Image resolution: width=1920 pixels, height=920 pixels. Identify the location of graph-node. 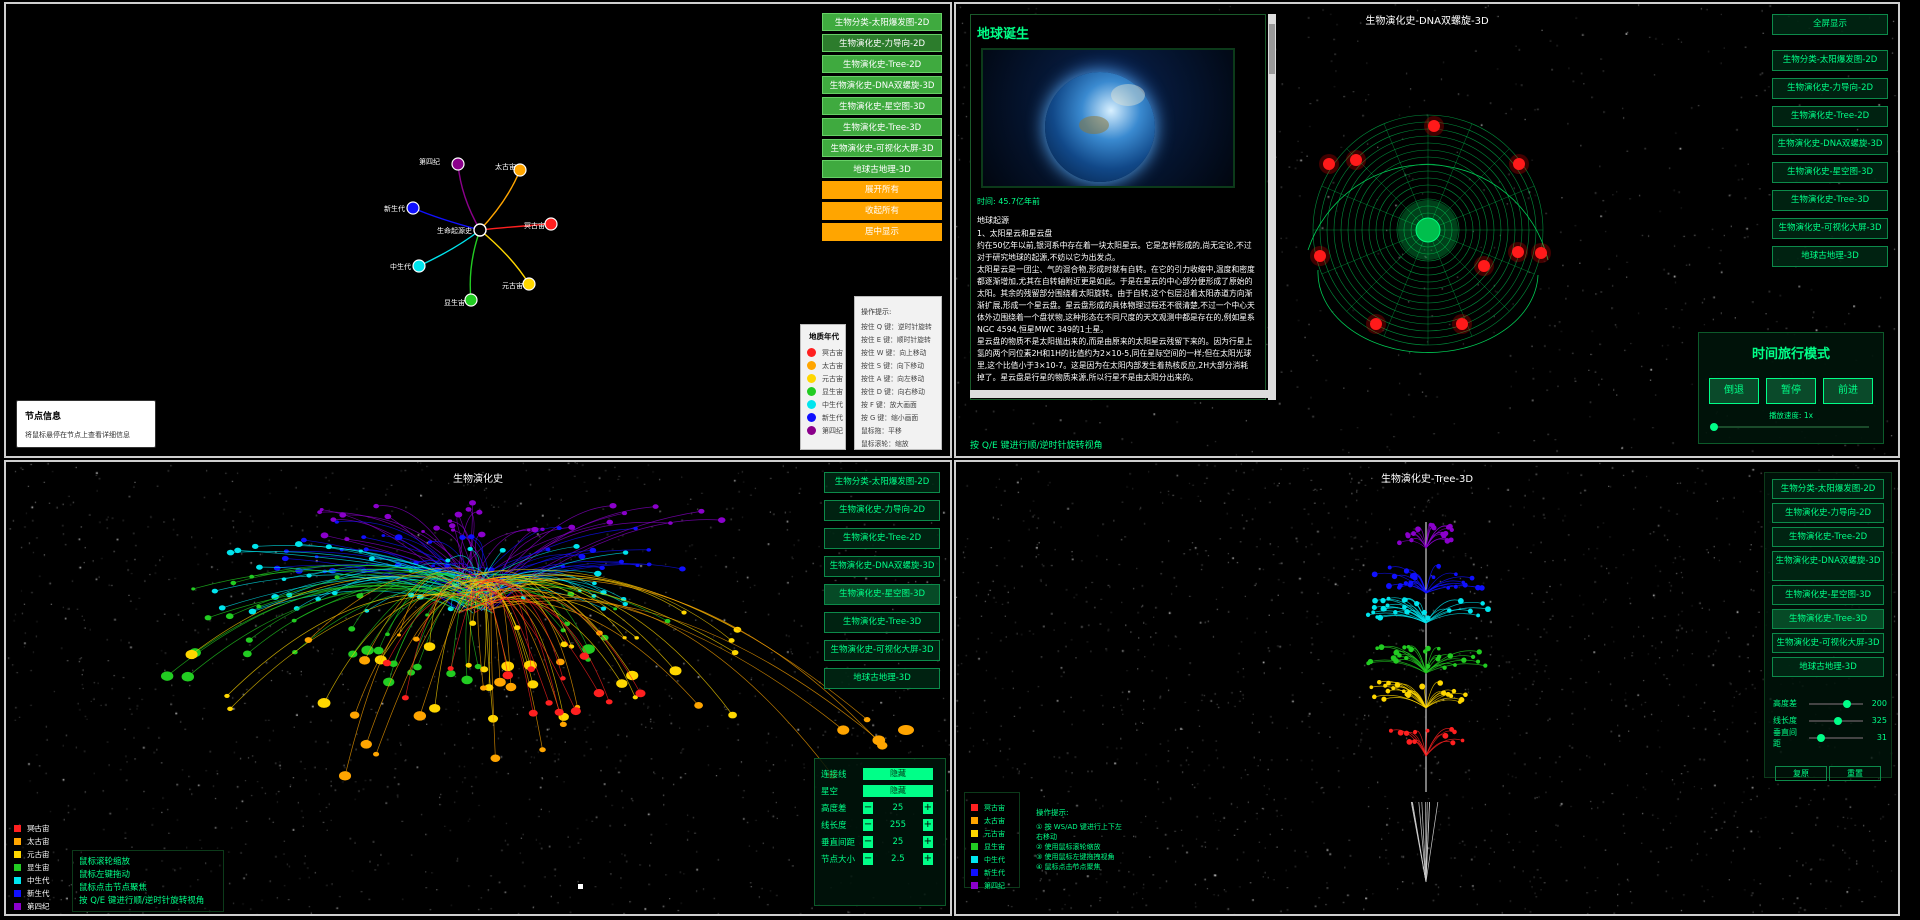
(471, 300).